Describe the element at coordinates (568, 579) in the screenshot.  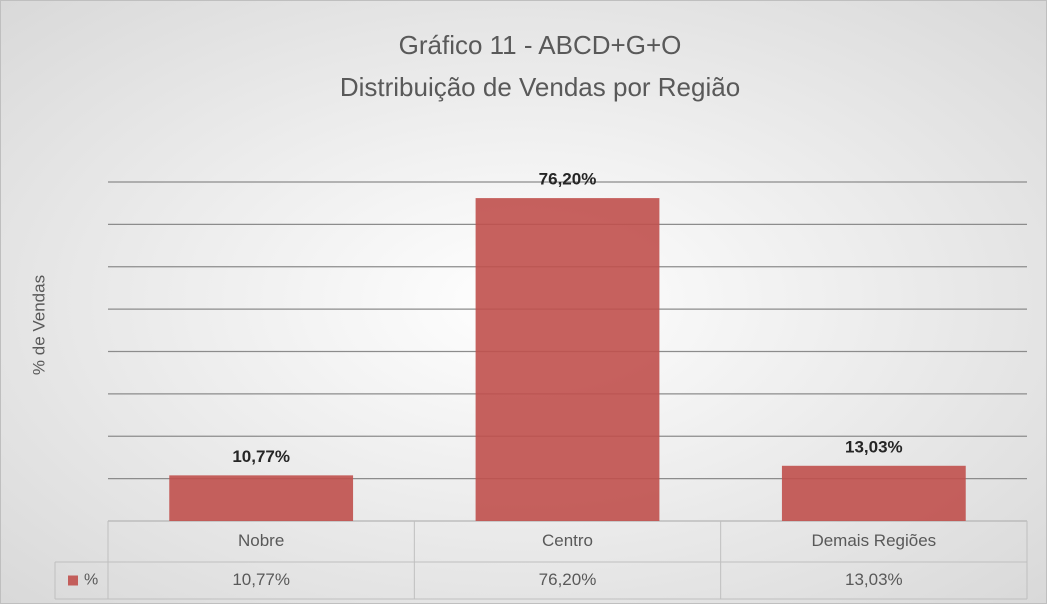
I see `table-value: 76,20%` at that location.